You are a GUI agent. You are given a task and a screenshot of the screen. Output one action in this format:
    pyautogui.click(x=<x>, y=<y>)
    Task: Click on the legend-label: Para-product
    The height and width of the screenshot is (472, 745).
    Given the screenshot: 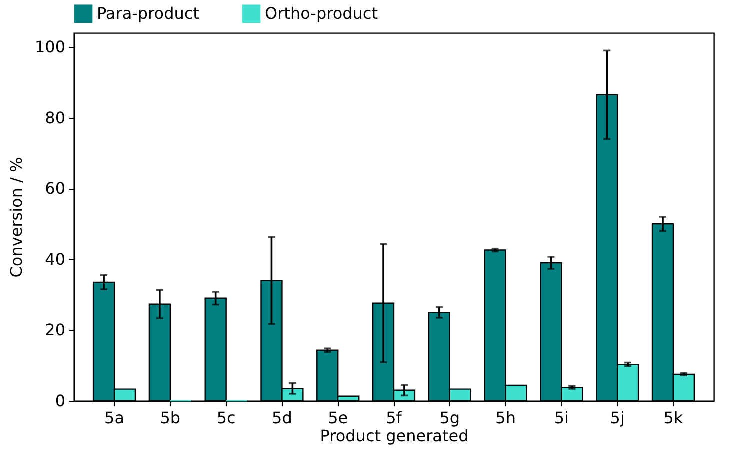 What is the action you would take?
    pyautogui.click(x=148, y=13)
    